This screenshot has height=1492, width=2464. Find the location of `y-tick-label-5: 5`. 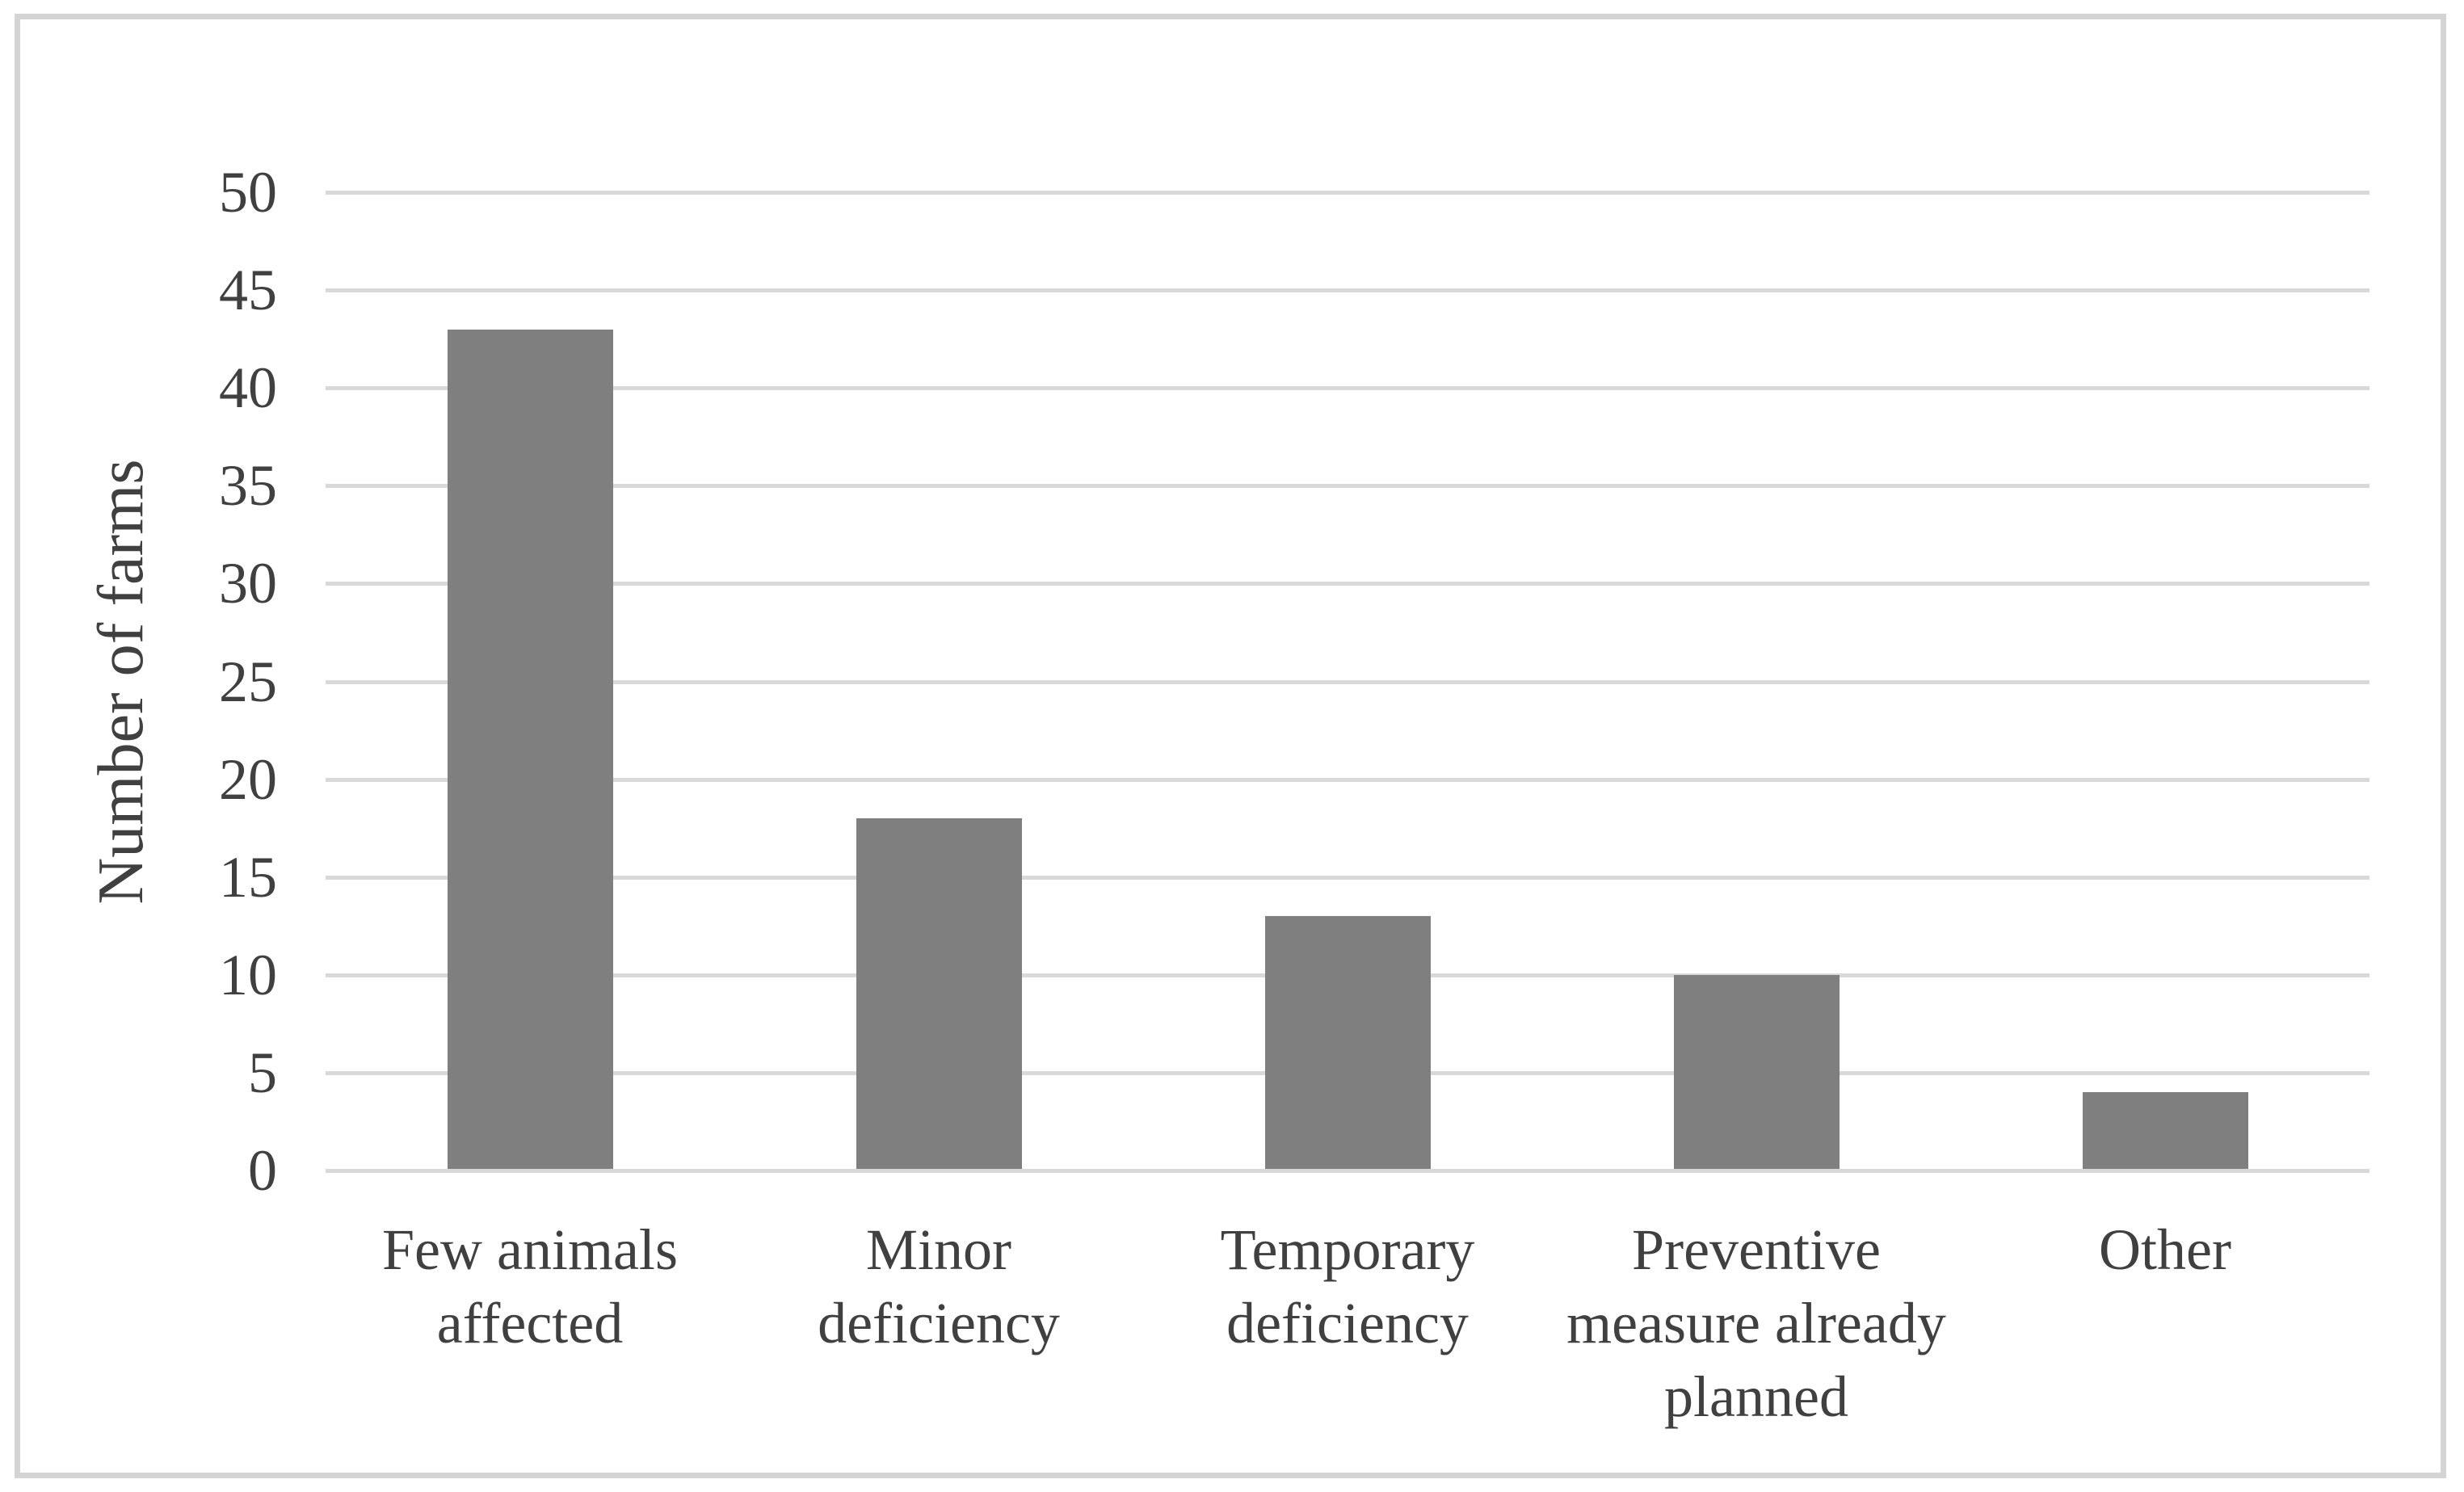

y-tick-label-5: 5 is located at coordinates (262, 1073).